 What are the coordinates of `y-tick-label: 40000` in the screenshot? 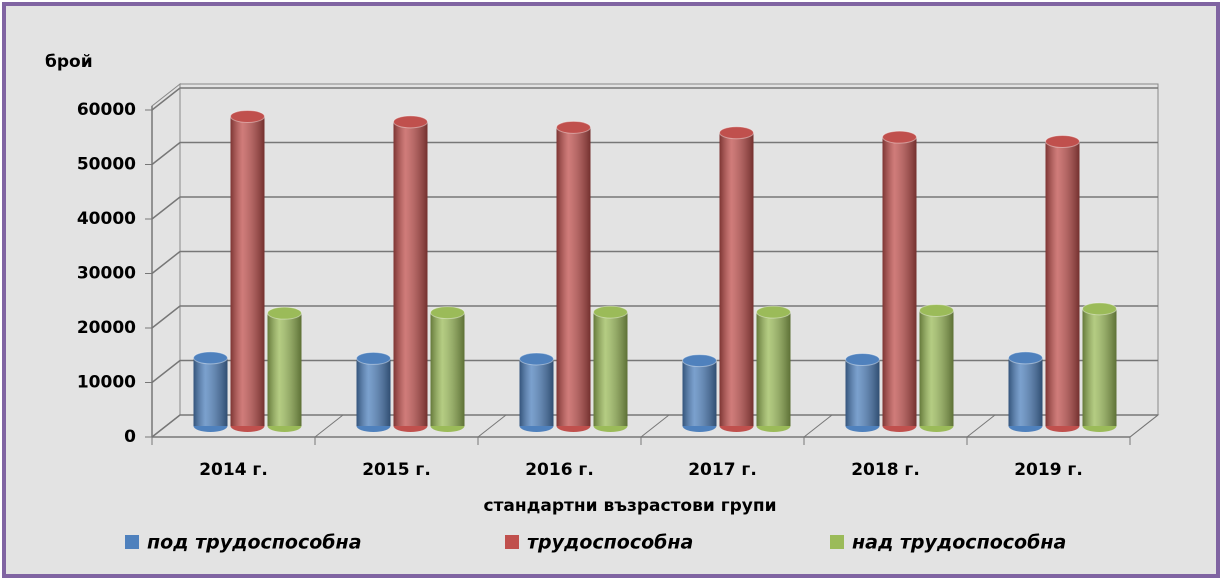 It's located at (106, 219).